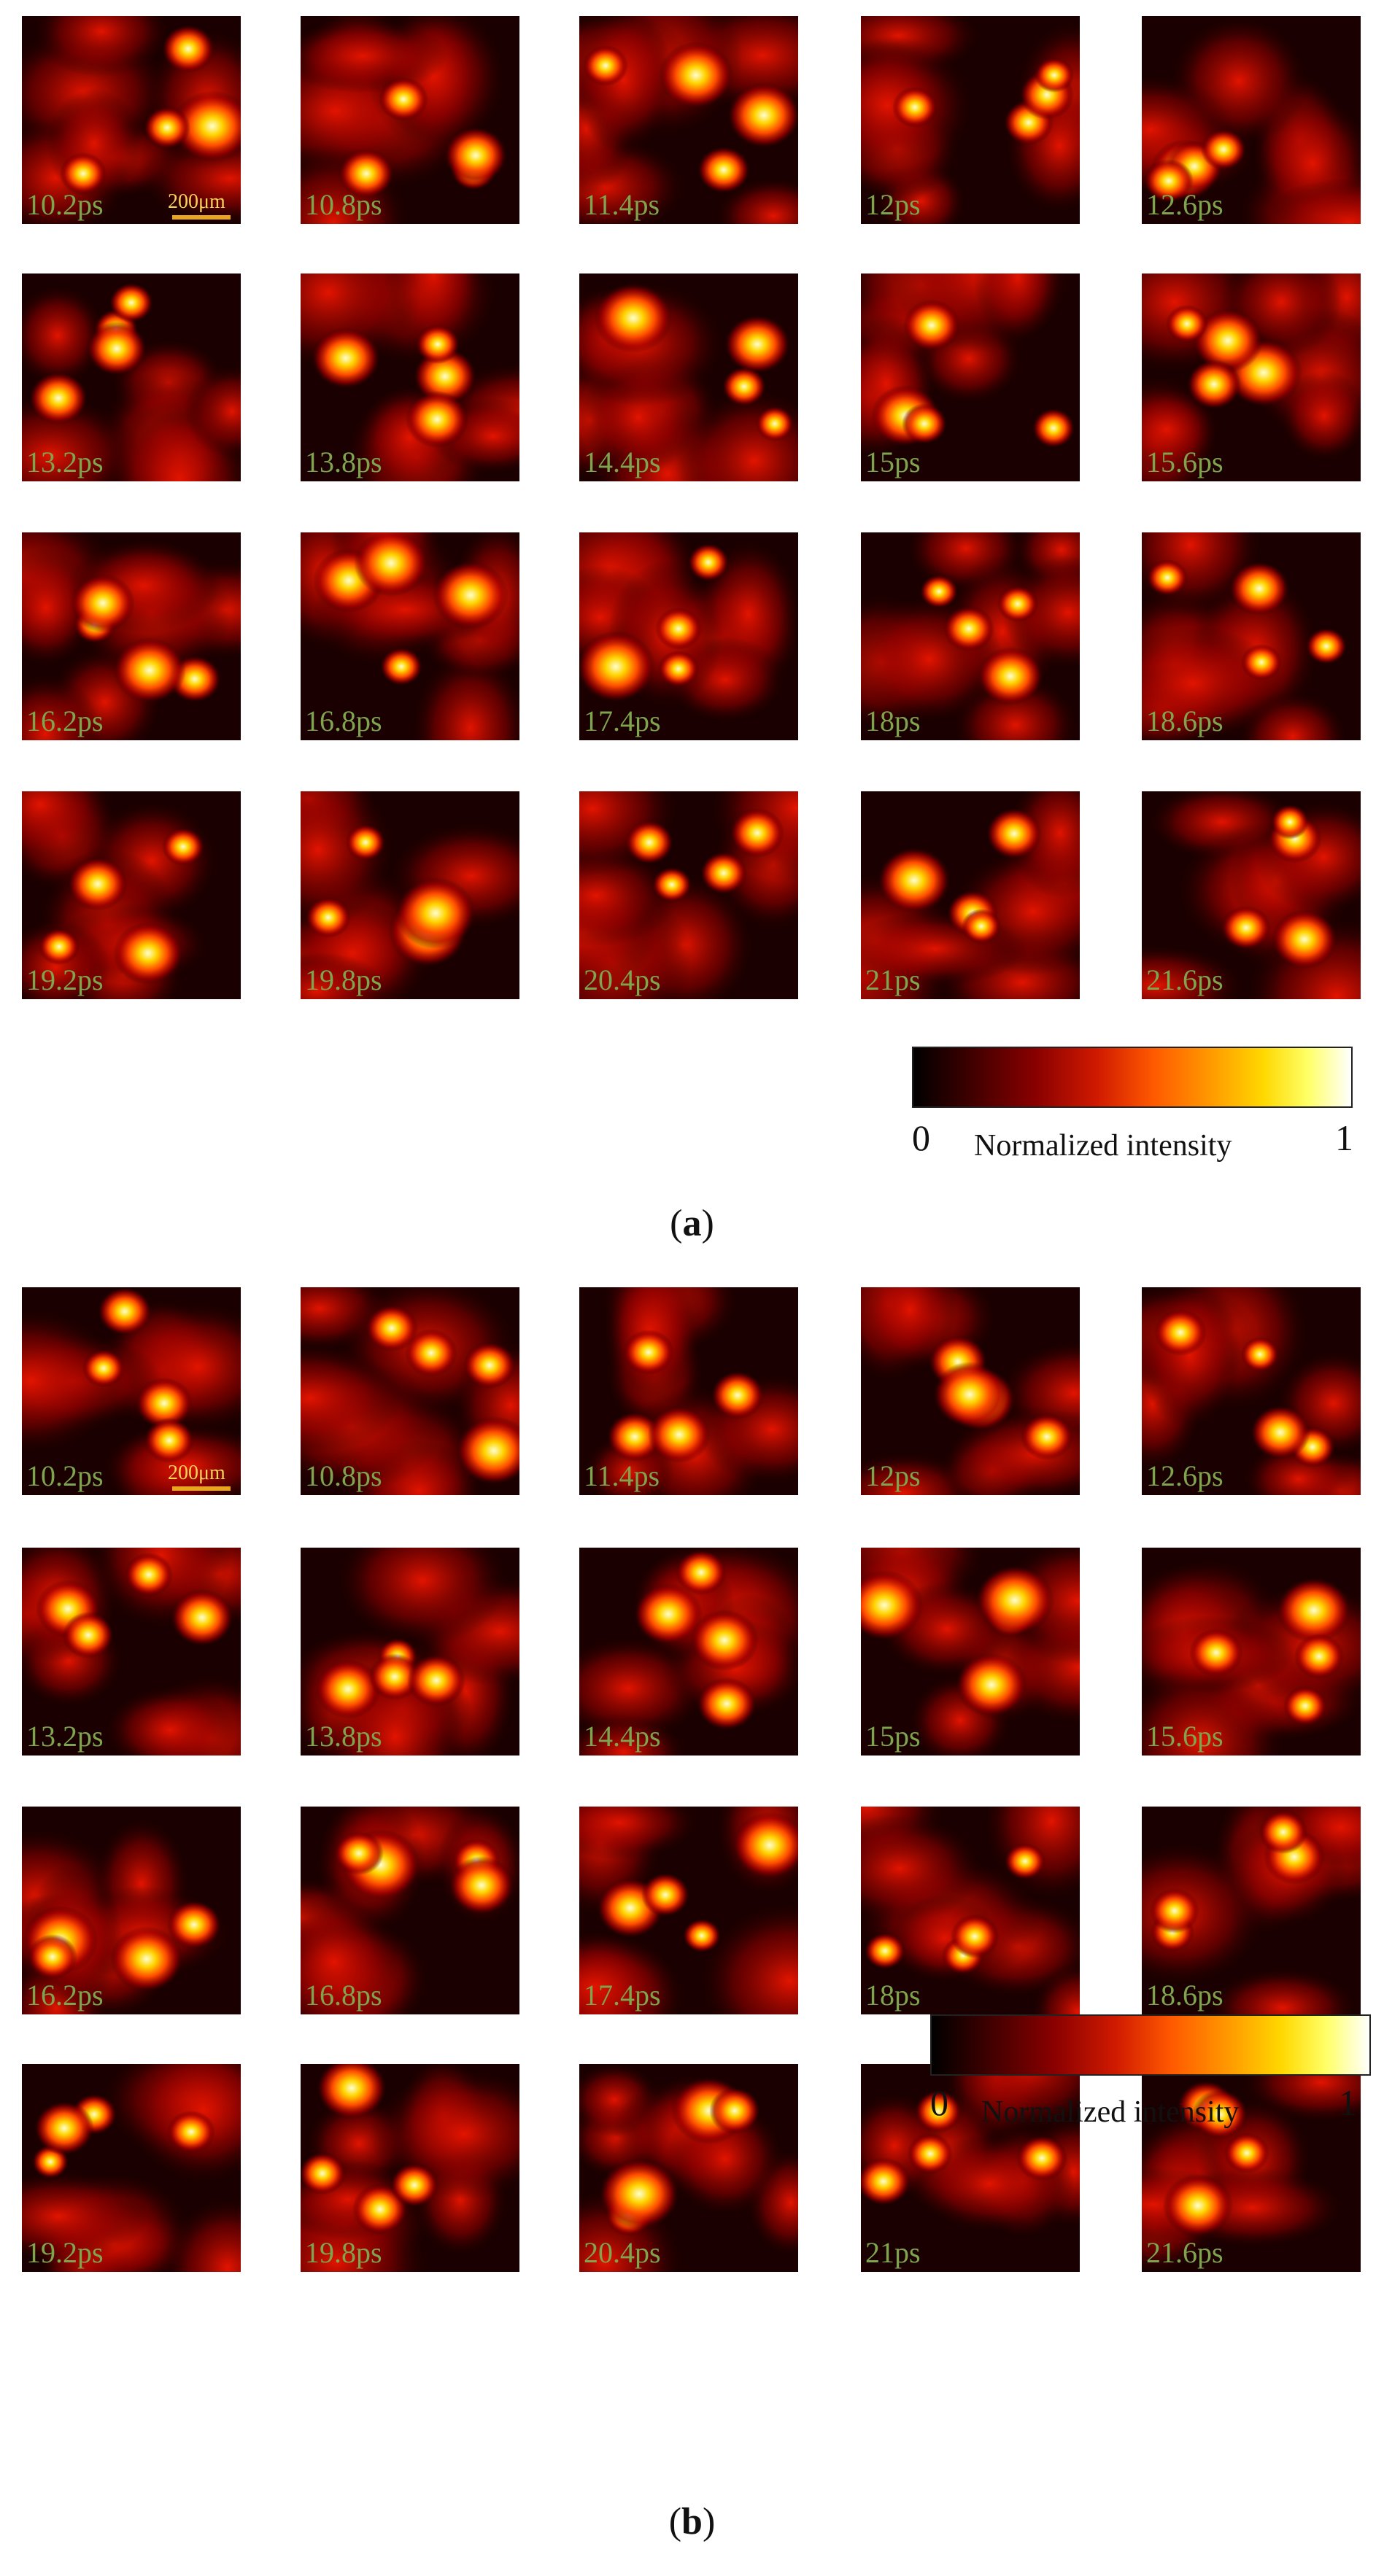  I want to click on colorbar-a-title: Normalized intensity, so click(1103, 1146).